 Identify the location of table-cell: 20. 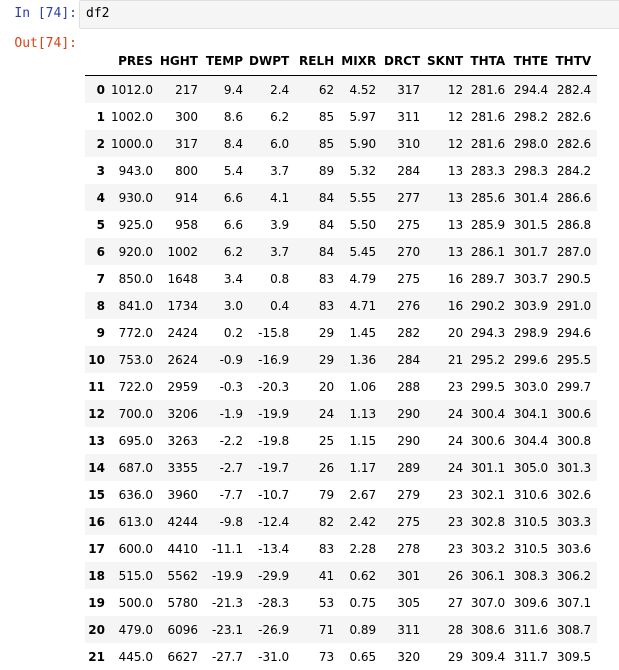
(317, 386).